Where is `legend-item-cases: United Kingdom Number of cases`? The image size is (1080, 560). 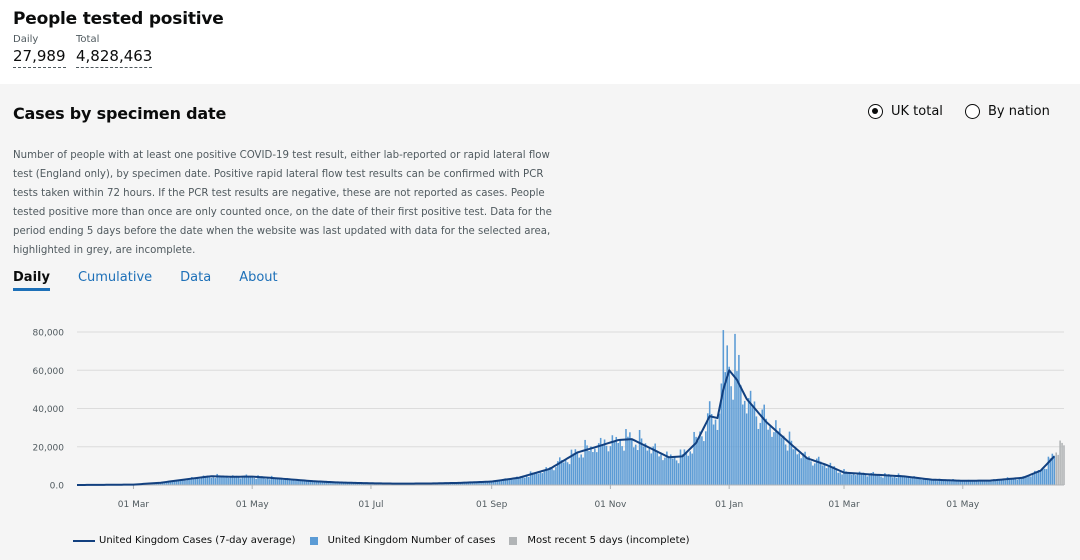
legend-item-cases: United Kingdom Number of cases is located at coordinates (402, 540).